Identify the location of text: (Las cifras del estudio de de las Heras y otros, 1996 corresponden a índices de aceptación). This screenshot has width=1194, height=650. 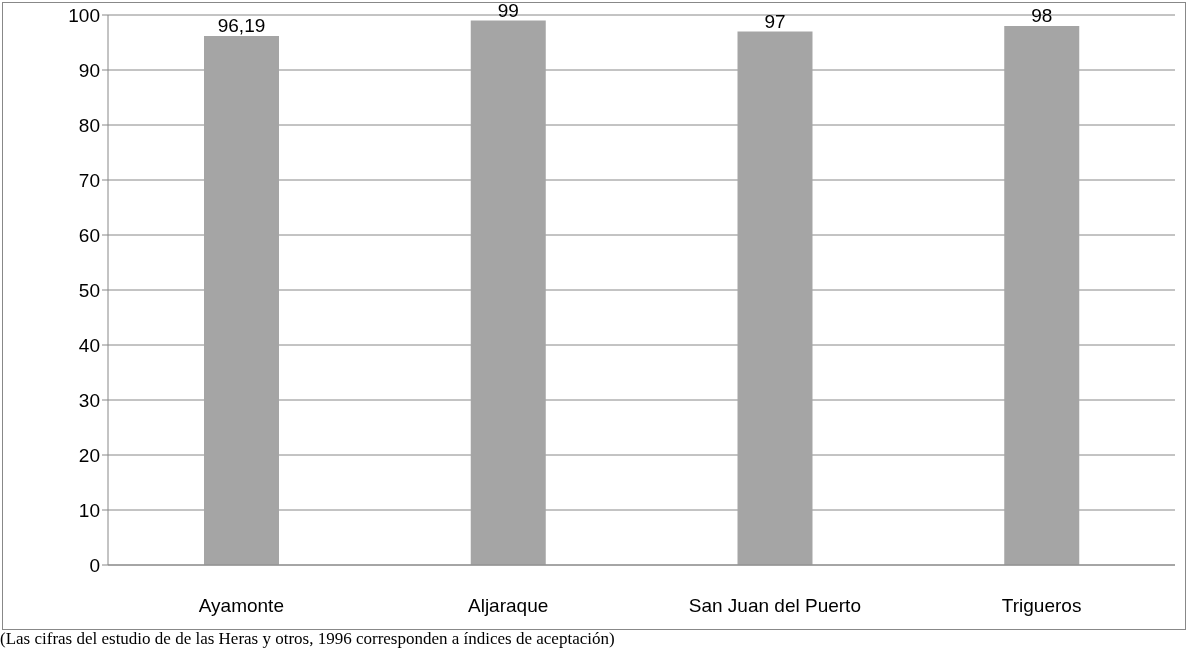
(307, 639).